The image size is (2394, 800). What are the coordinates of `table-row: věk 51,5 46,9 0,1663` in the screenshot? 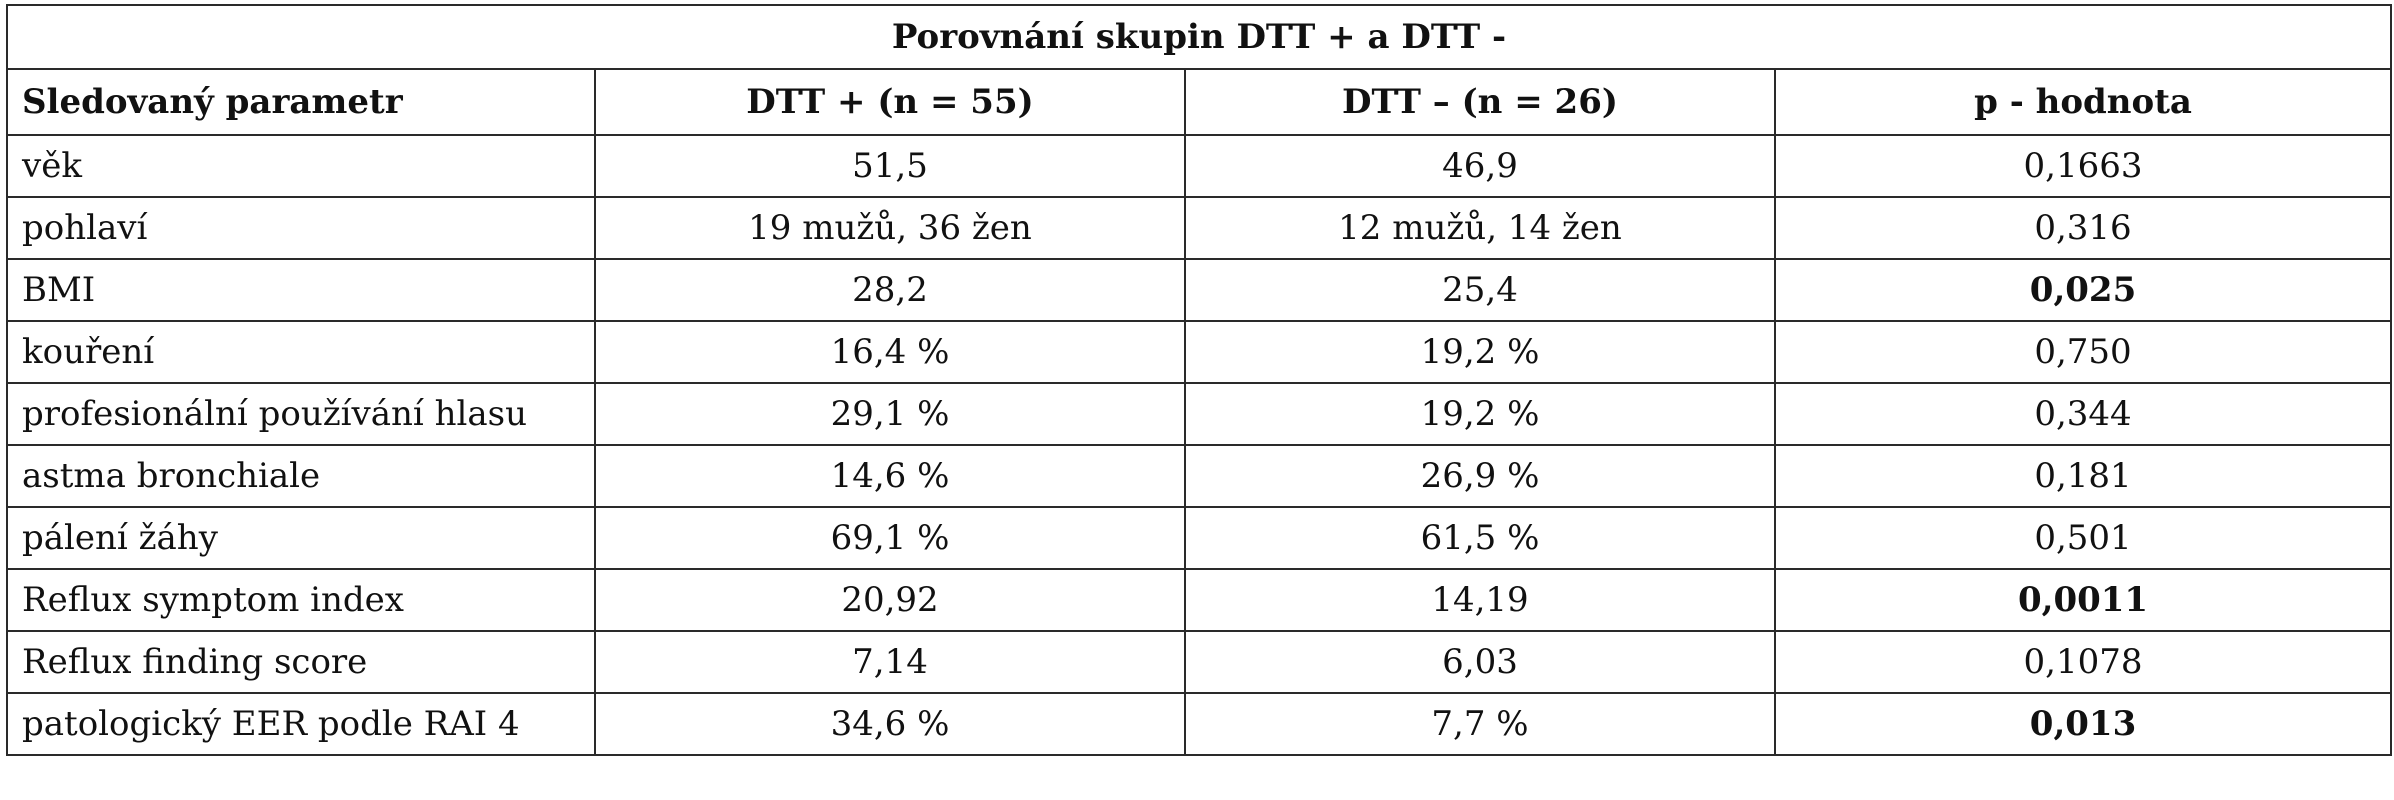 It's located at (1199, 166).